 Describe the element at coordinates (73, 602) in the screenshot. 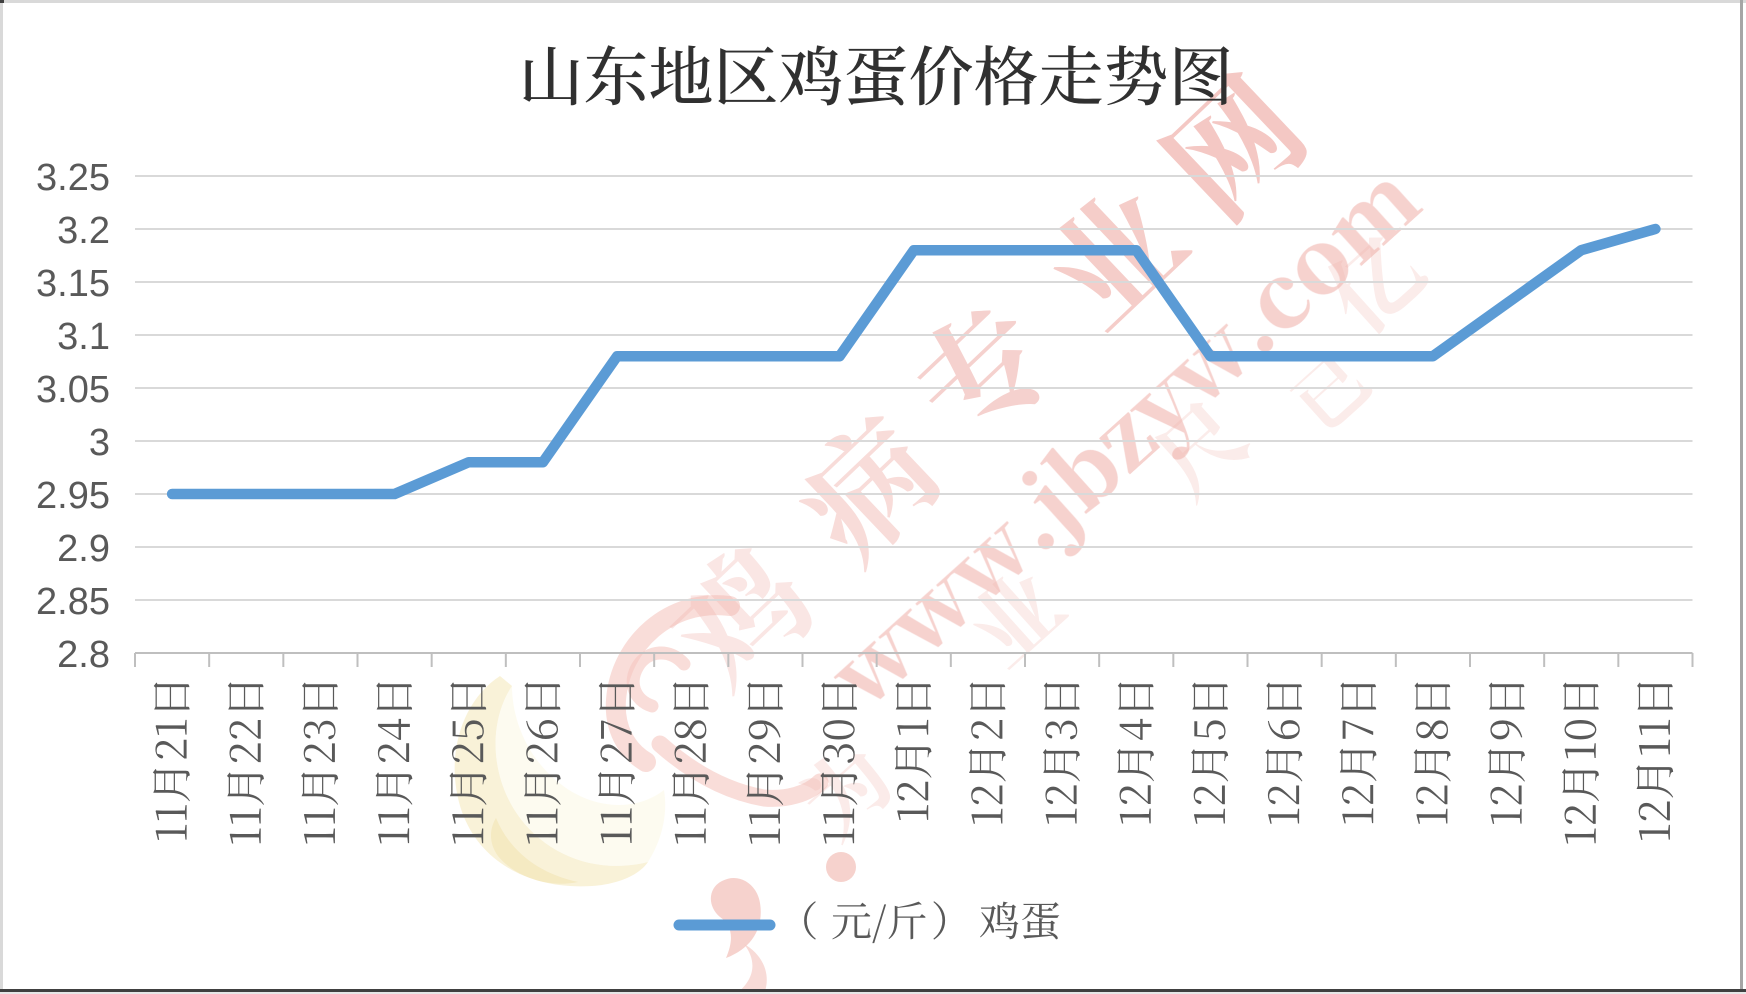

I see `svg-text: 2.85` at that location.